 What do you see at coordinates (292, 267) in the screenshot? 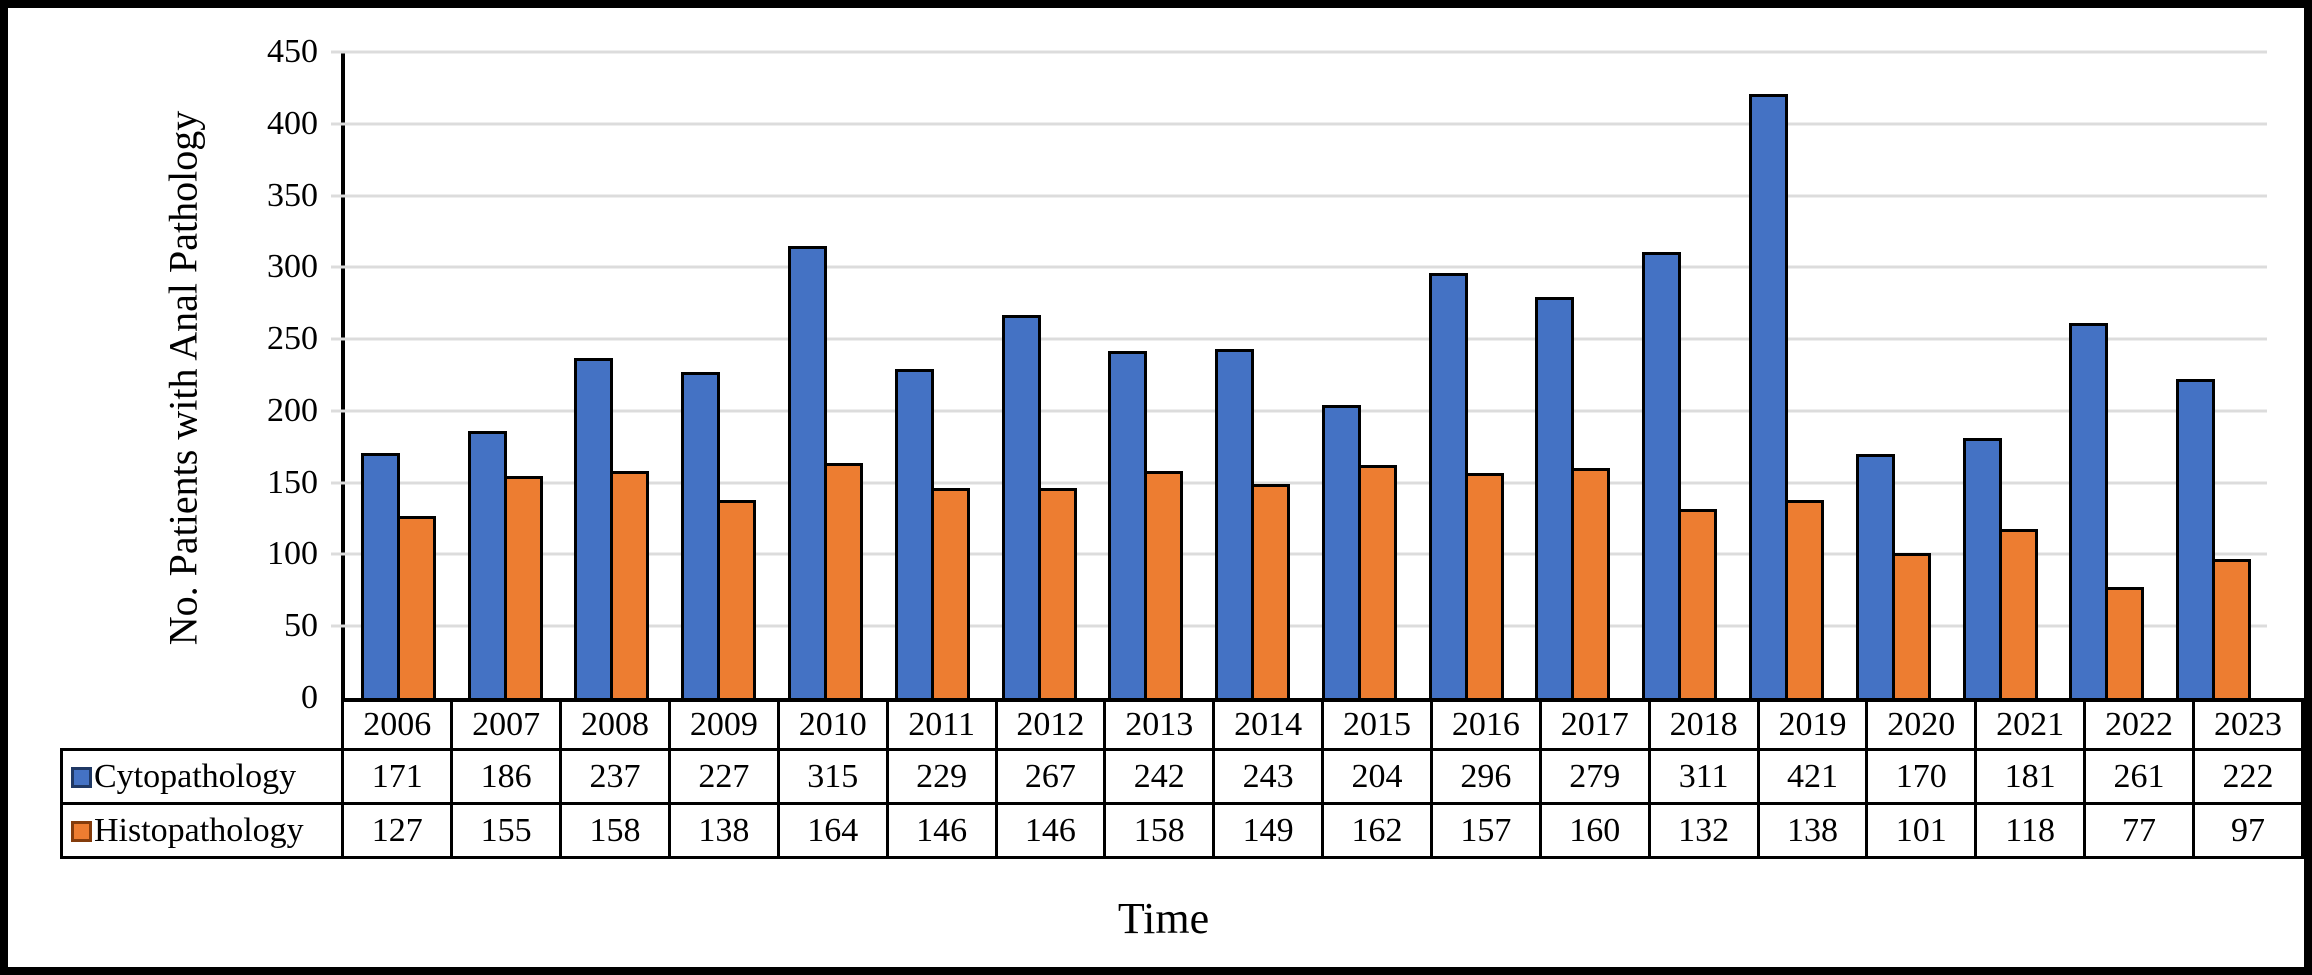
I see `y-tick-label-300: 300` at bounding box center [292, 267].